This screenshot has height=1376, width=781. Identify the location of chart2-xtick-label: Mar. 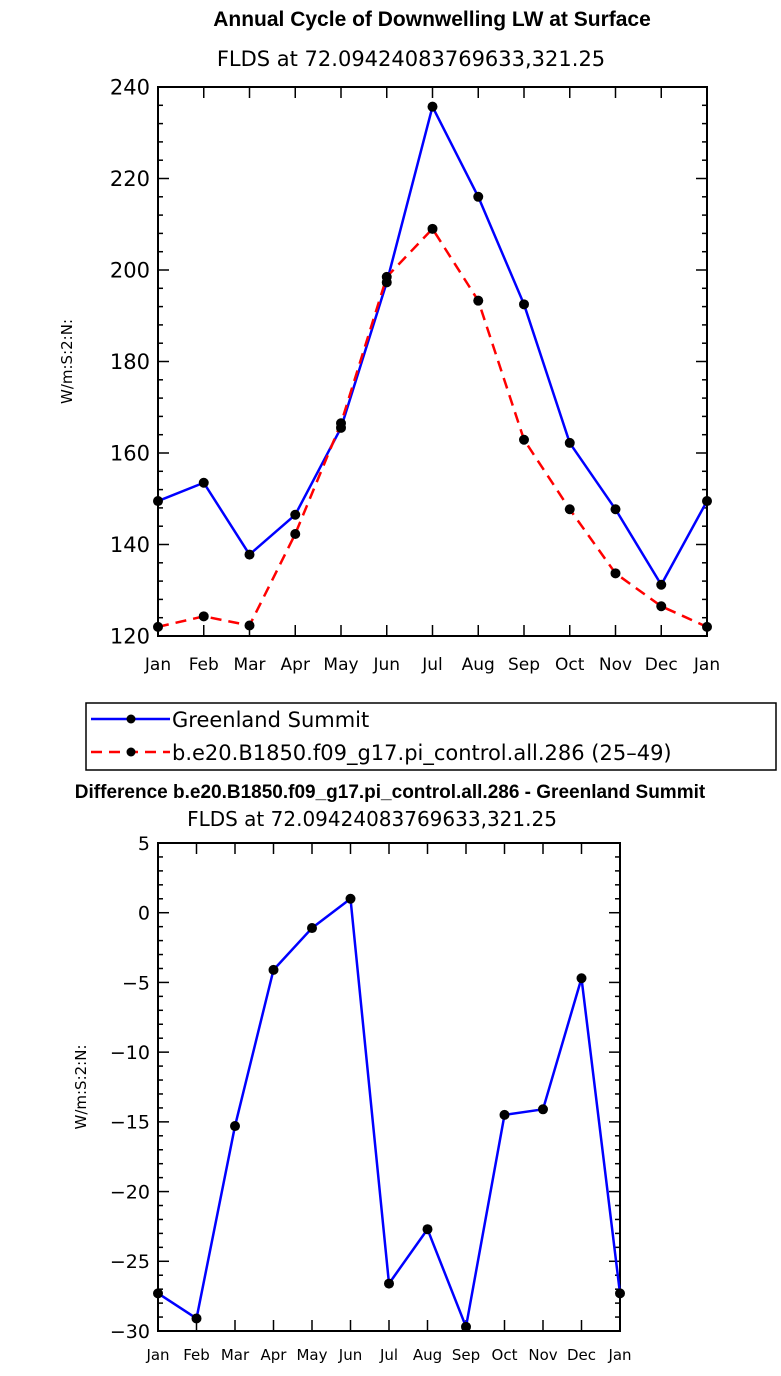
(235, 1355).